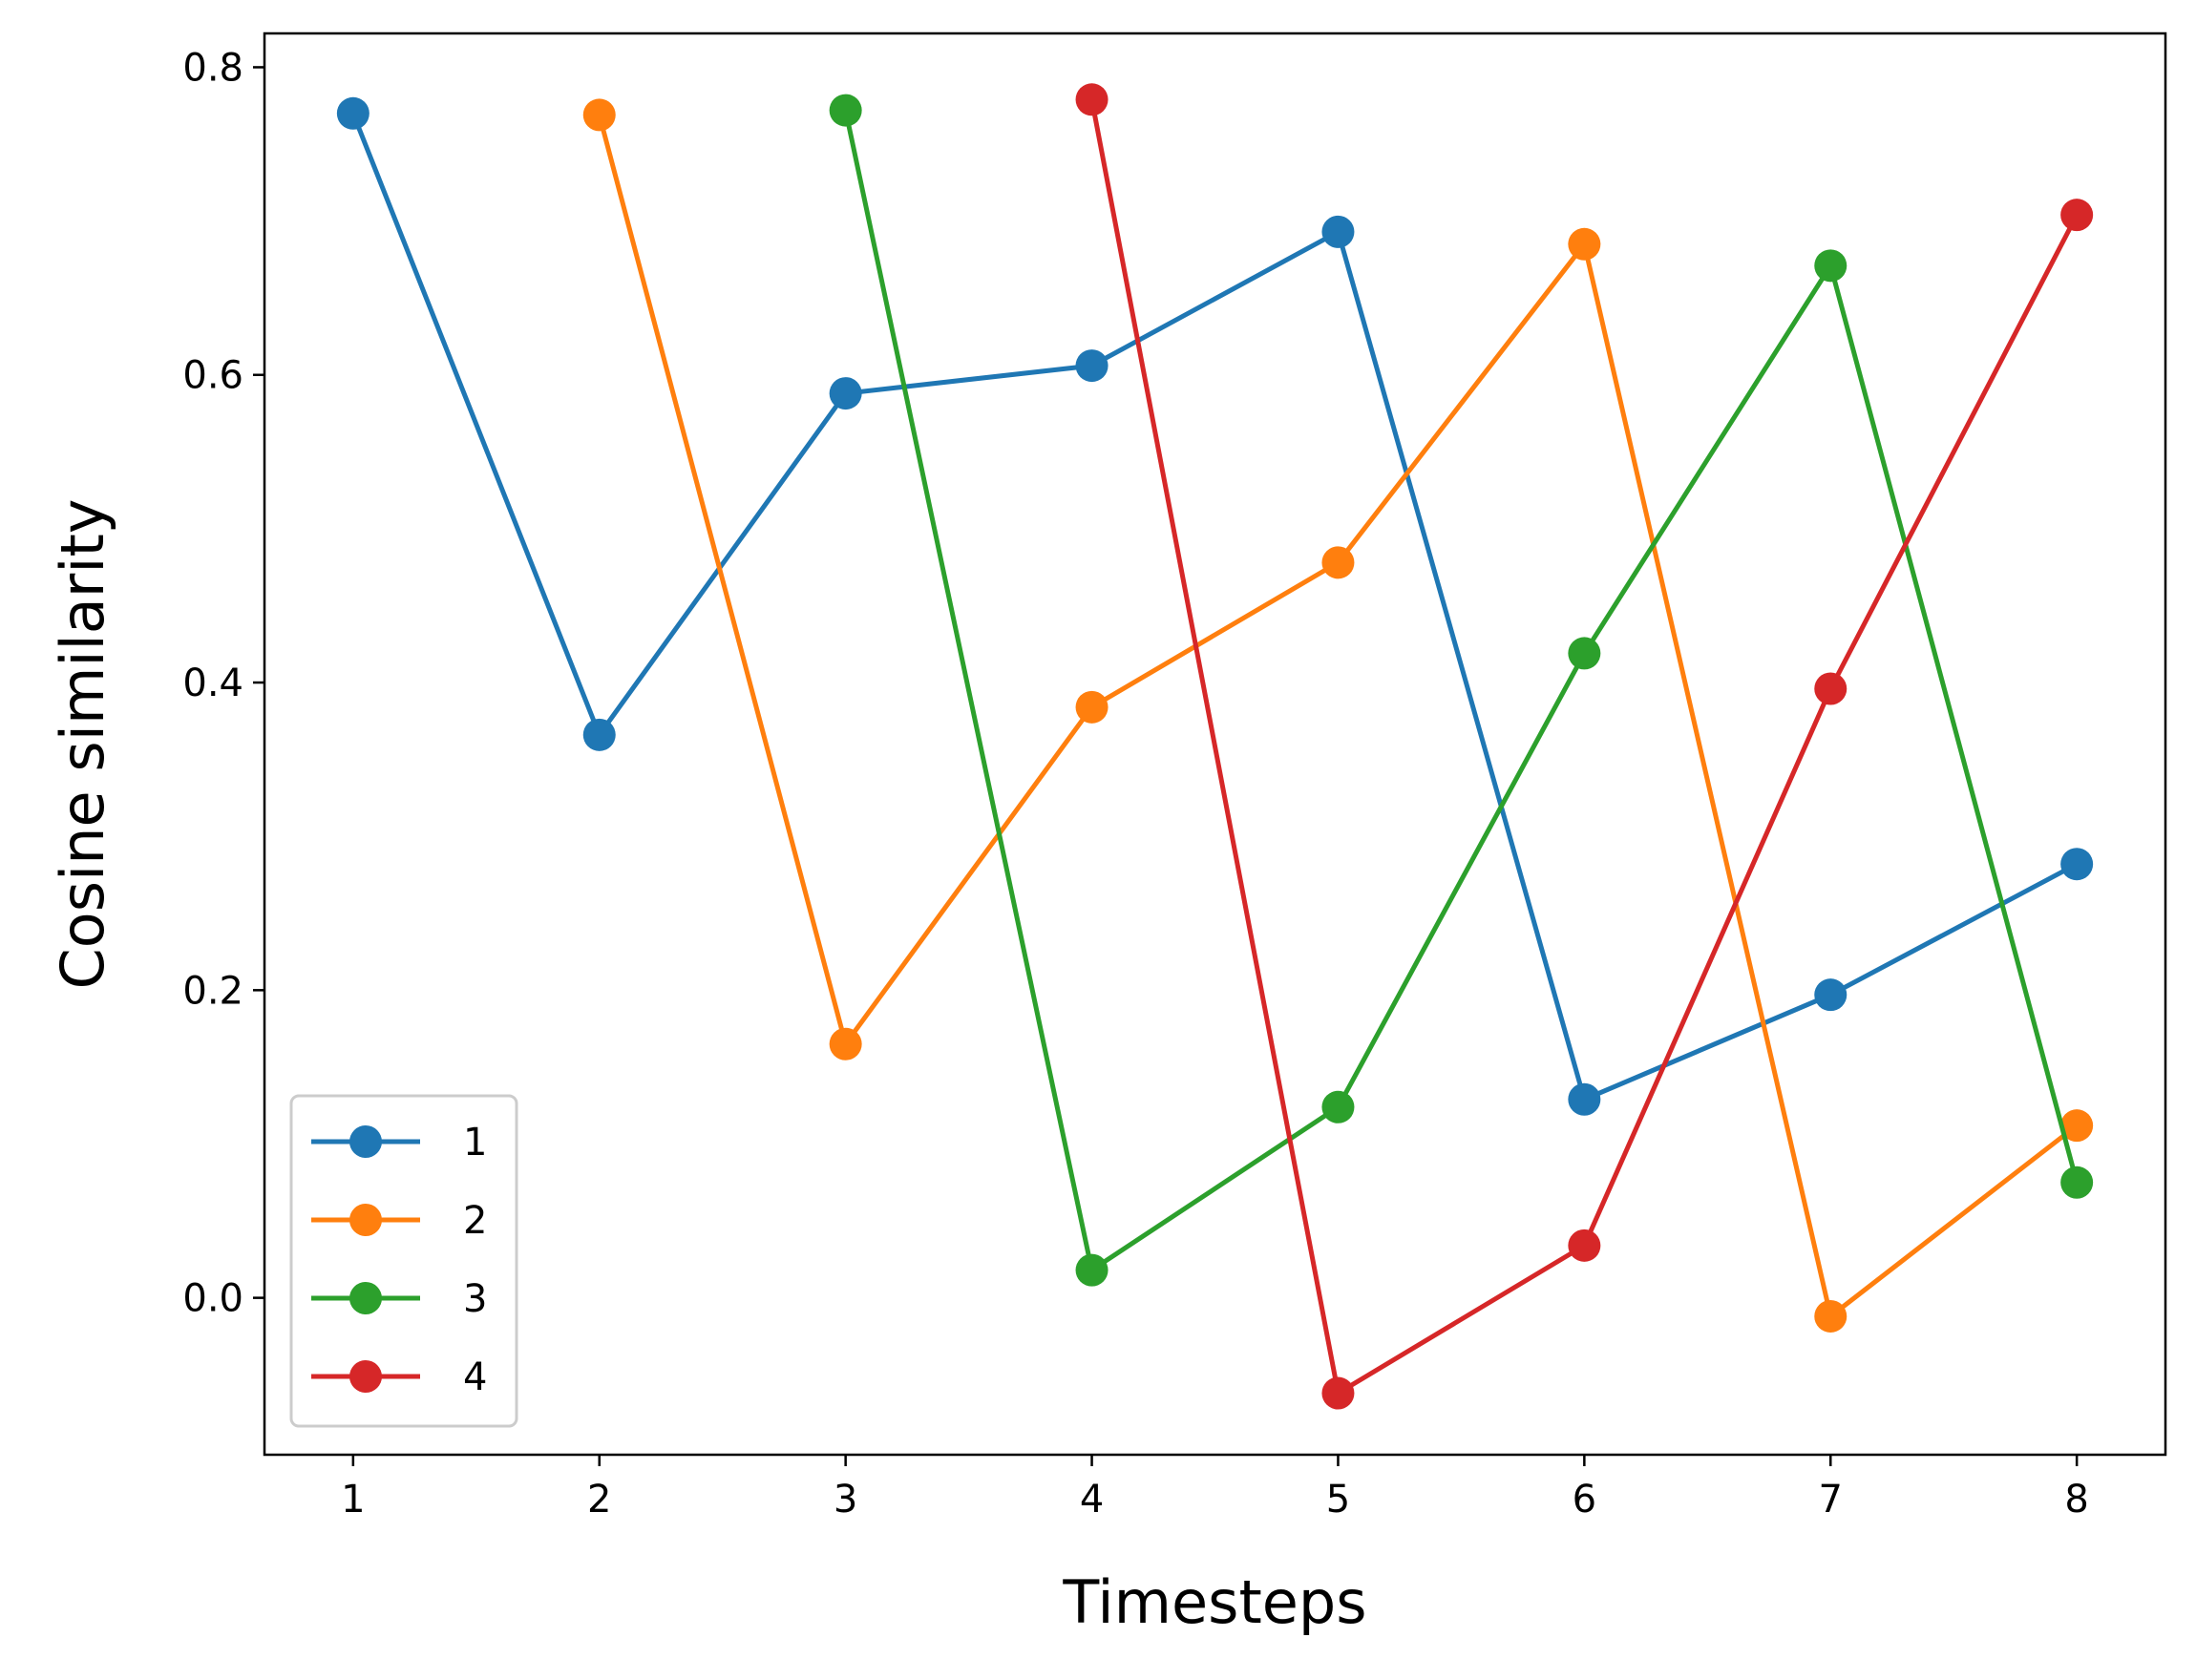  I want to click on y-tick-label: 0.8, so click(212, 68).